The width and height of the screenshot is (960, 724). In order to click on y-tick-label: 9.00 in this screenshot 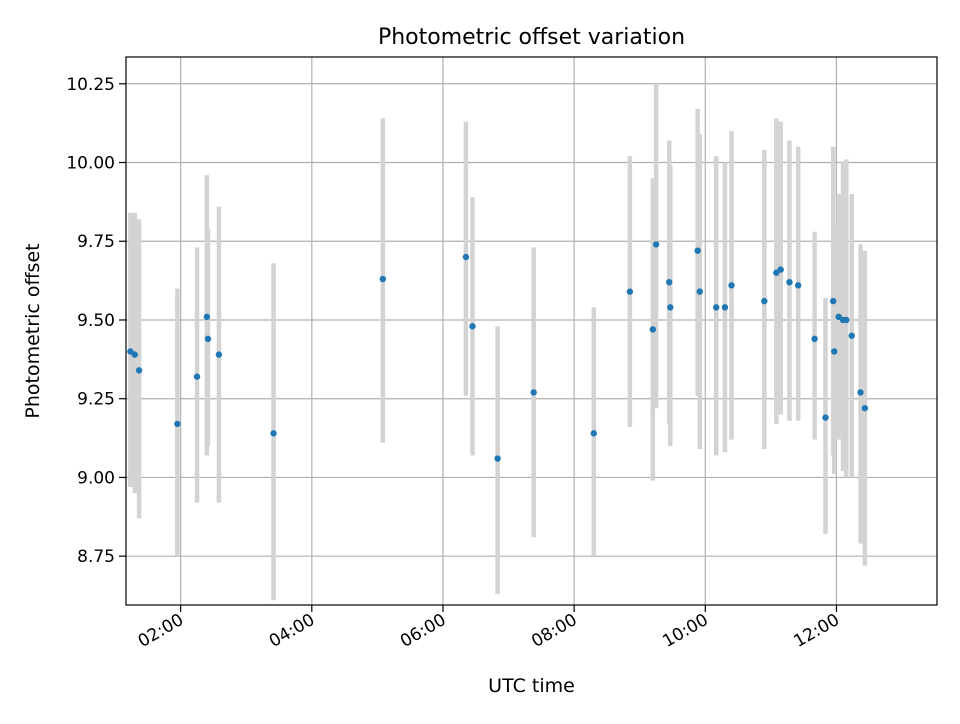, I will do `click(96, 478)`.